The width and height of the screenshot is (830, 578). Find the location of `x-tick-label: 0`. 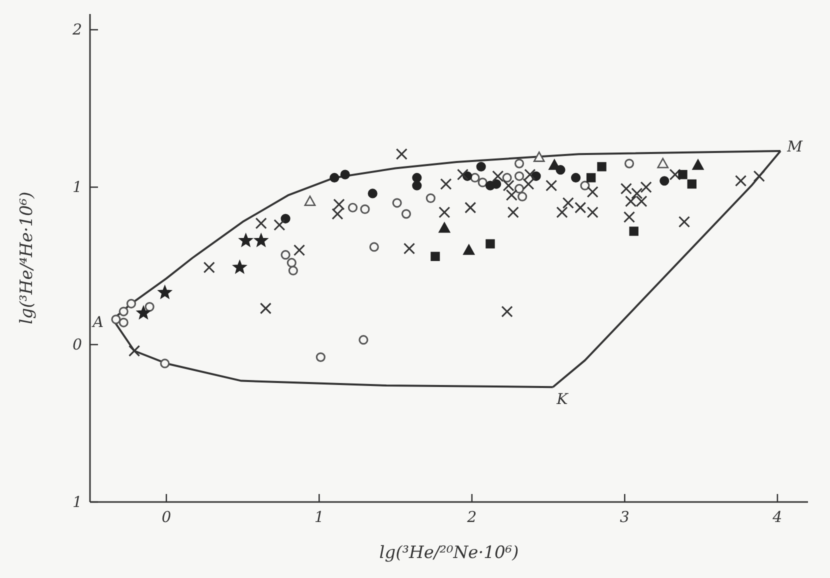

x-tick-label: 0 is located at coordinates (167, 517).